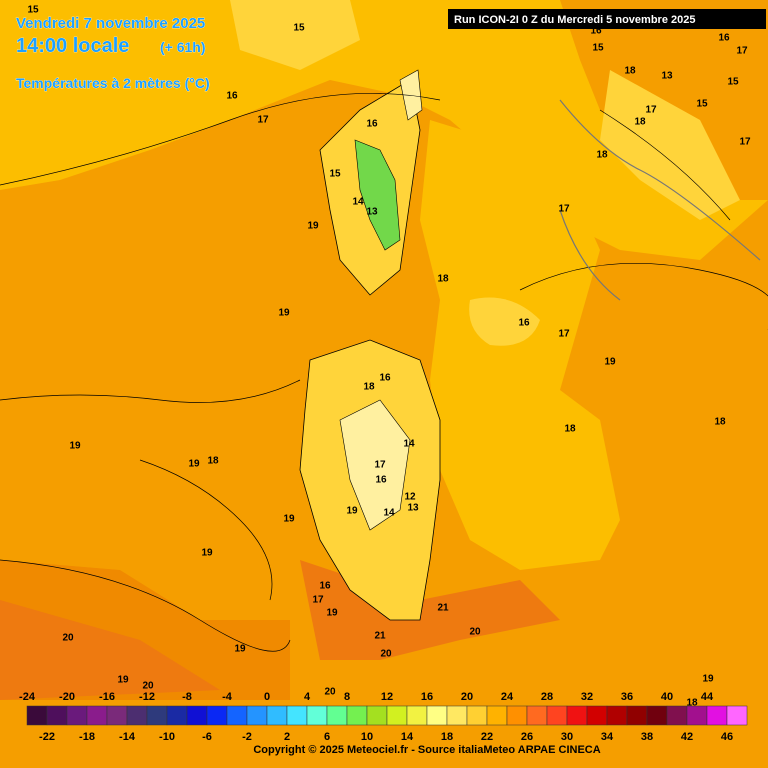 The image size is (768, 768). I want to click on colorbar-label: 16, so click(427, 697).